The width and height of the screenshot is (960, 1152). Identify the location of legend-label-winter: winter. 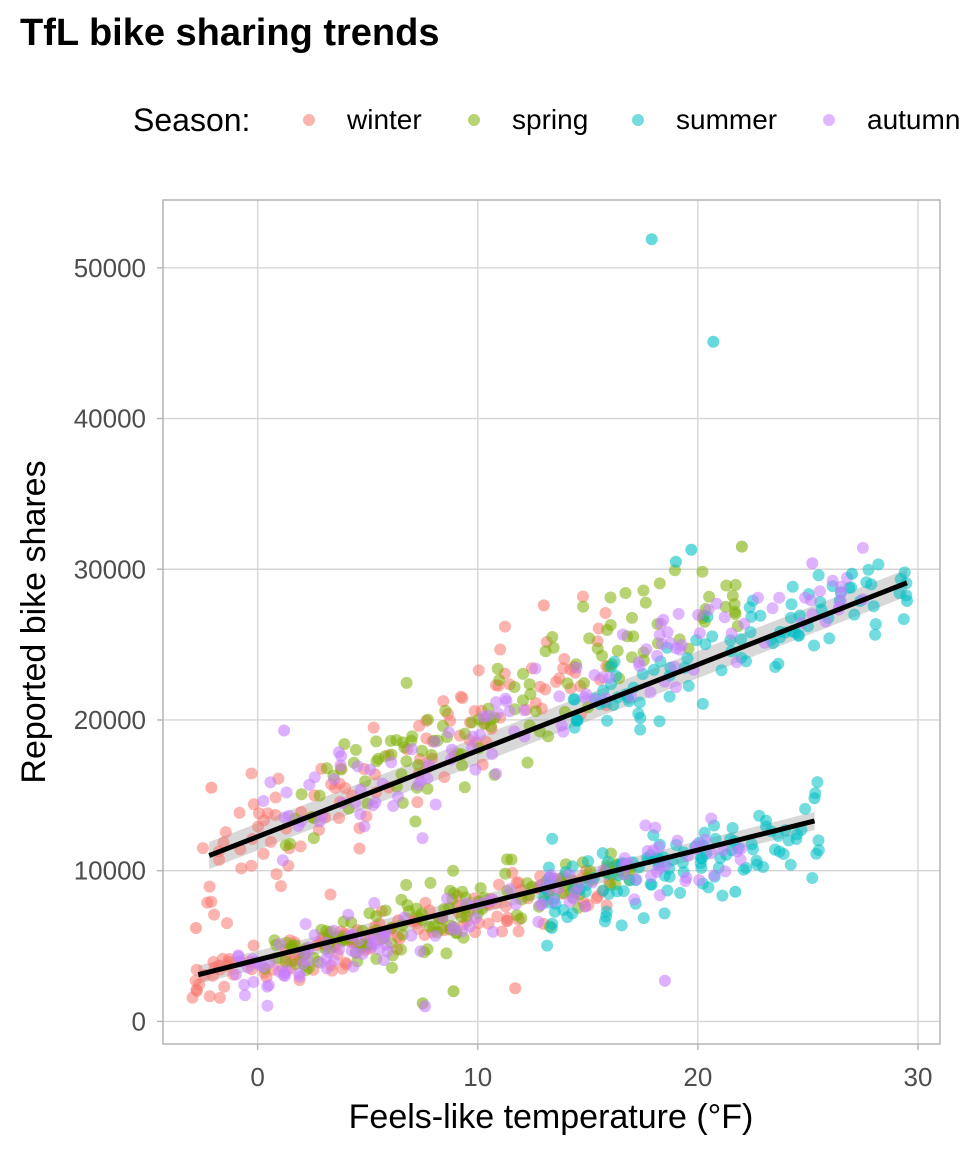
(384, 119).